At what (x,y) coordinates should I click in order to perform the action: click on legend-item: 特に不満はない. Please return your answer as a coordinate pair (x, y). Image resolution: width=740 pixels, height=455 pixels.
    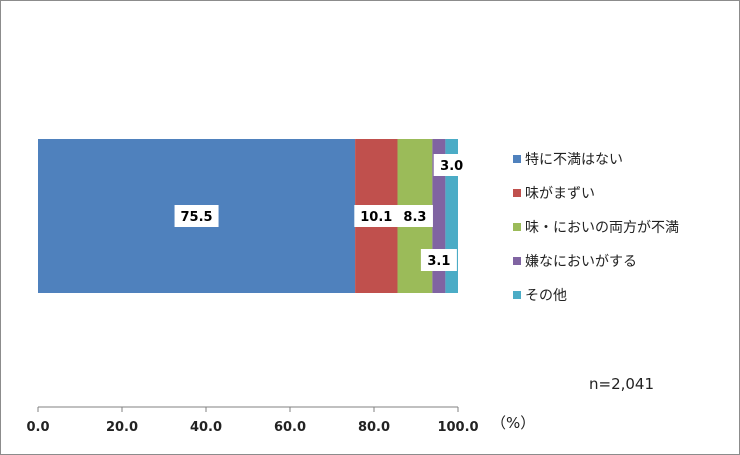
    Looking at the image, I should click on (568, 160).